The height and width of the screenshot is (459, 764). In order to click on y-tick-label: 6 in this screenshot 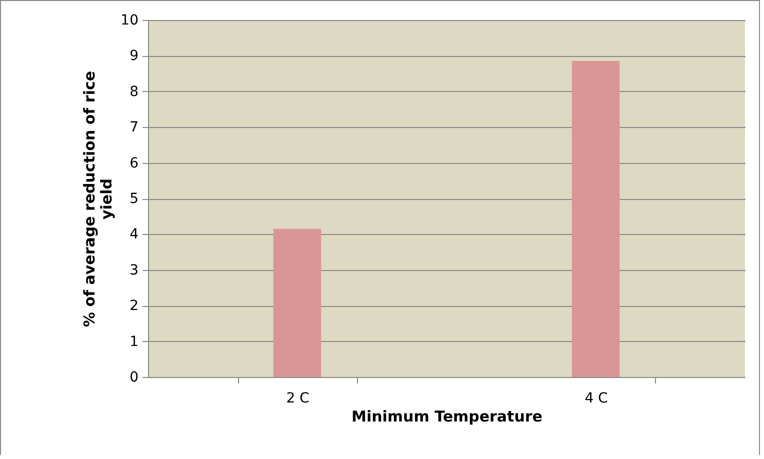, I will do `click(134, 163)`.